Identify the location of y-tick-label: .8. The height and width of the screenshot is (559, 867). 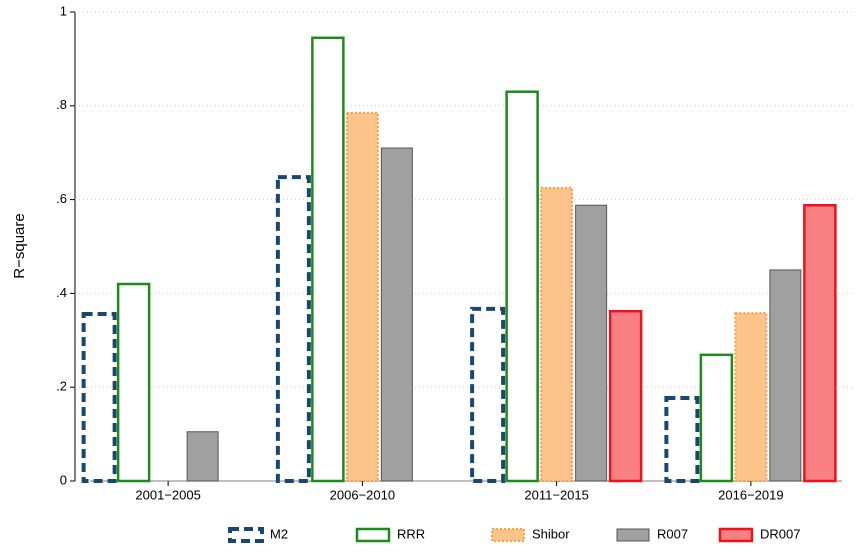
(61, 104).